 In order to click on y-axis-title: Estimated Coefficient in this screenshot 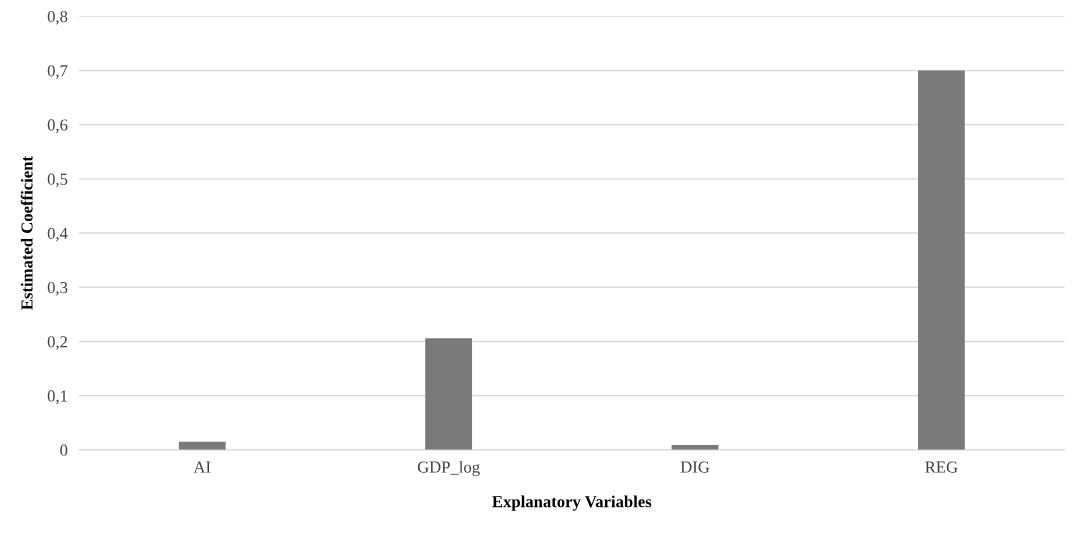, I will do `click(26, 233)`.